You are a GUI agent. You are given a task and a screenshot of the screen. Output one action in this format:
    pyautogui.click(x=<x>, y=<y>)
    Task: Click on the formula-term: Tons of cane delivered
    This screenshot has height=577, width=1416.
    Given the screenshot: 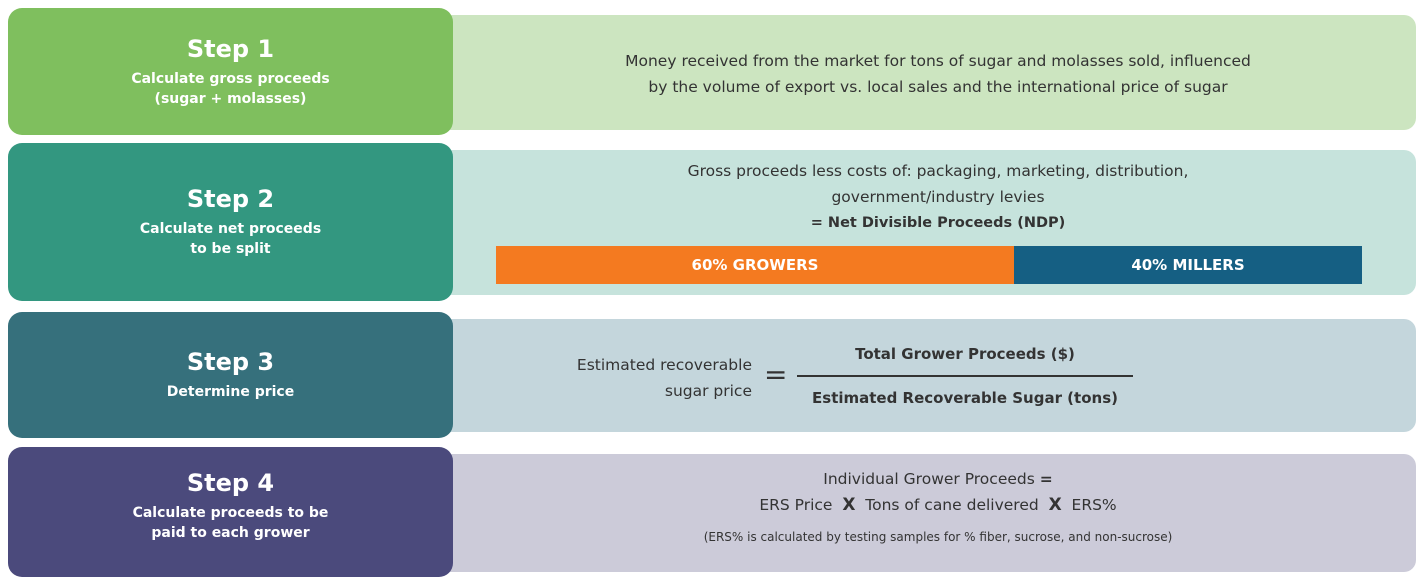 What is the action you would take?
    pyautogui.click(x=952, y=505)
    